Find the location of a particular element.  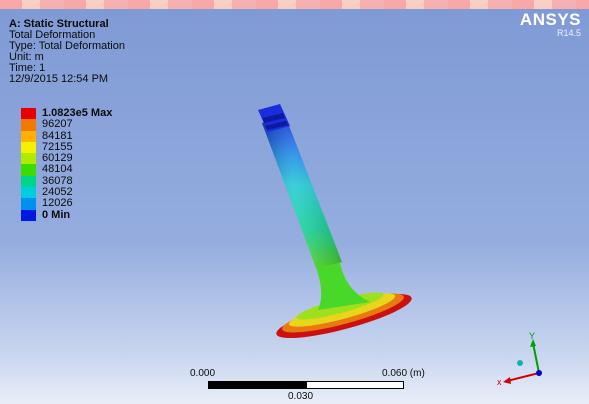

triad-origin is located at coordinates (539, 373).